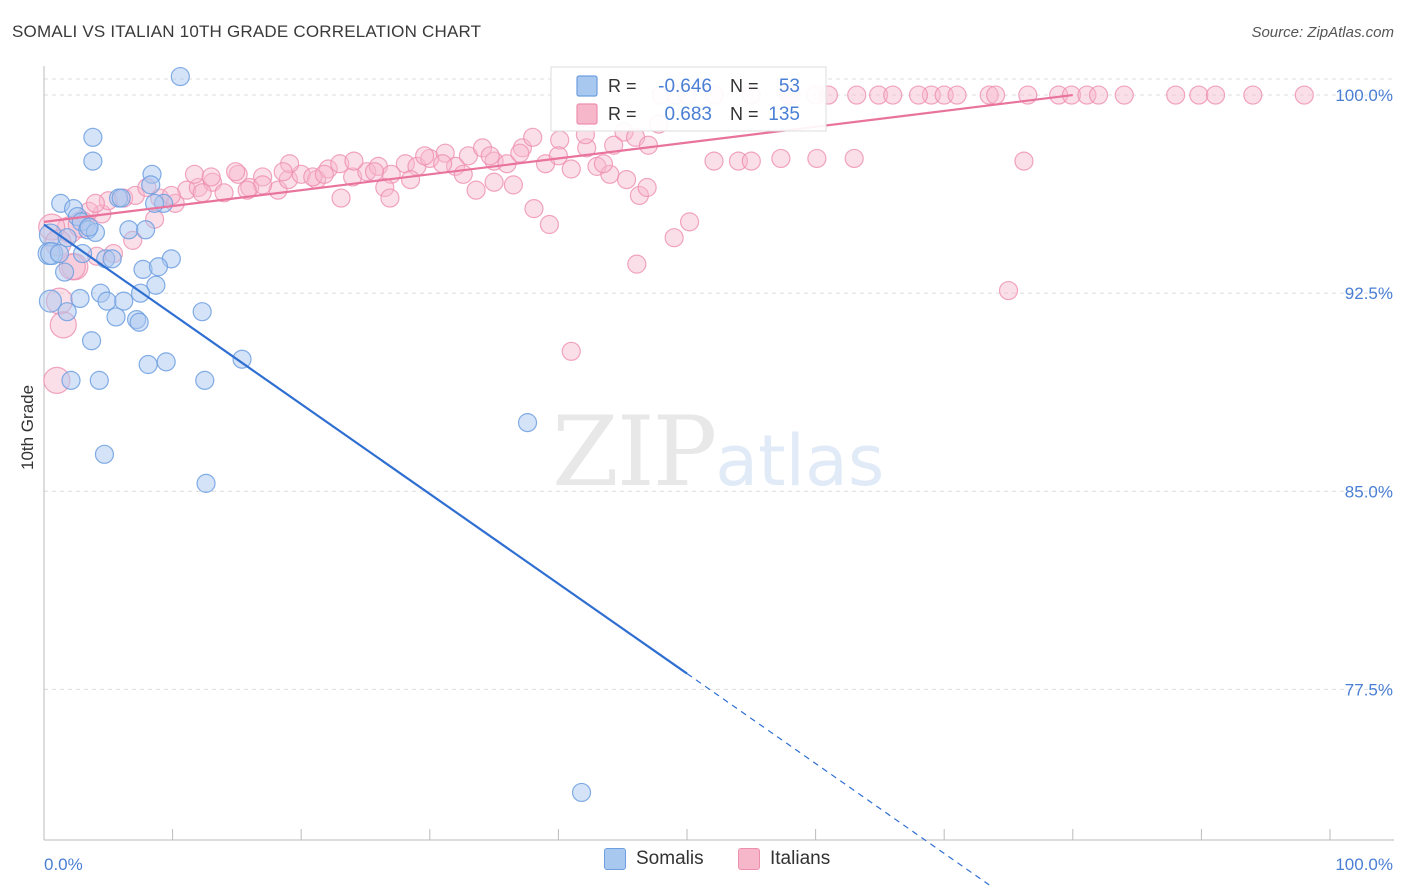  I want to click on x-tick-label: 0.0%, so click(63, 864).